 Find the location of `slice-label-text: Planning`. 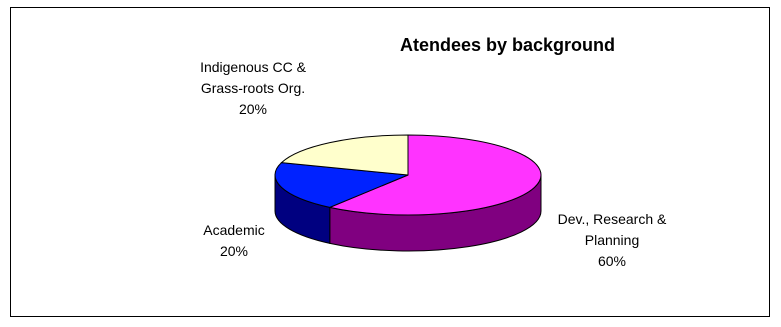

slice-label-text: Planning is located at coordinates (612, 240).